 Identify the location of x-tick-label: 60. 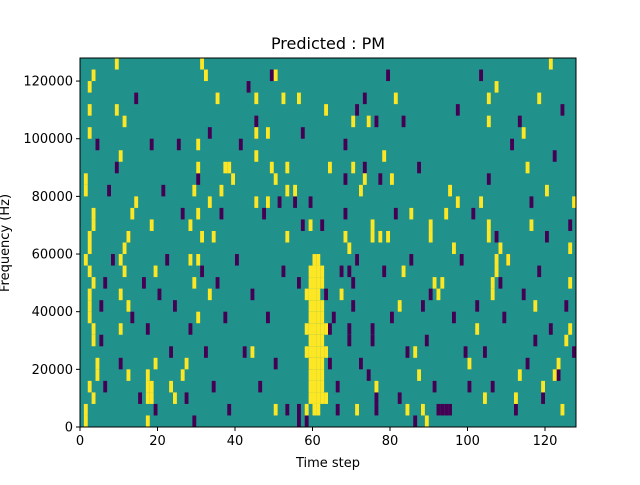
(312, 441).